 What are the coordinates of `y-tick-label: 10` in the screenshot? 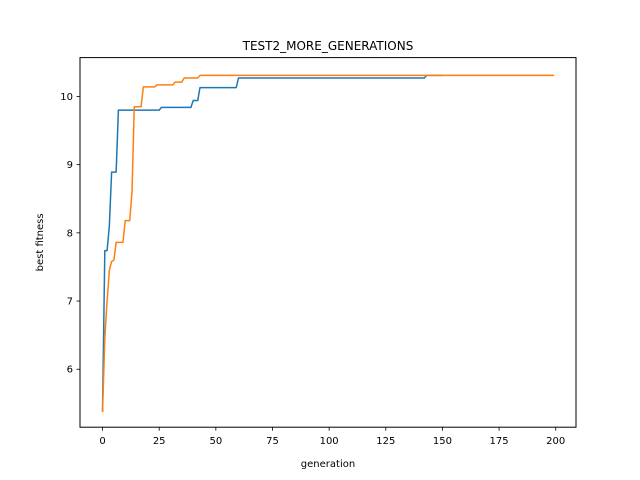 It's located at (66, 97).